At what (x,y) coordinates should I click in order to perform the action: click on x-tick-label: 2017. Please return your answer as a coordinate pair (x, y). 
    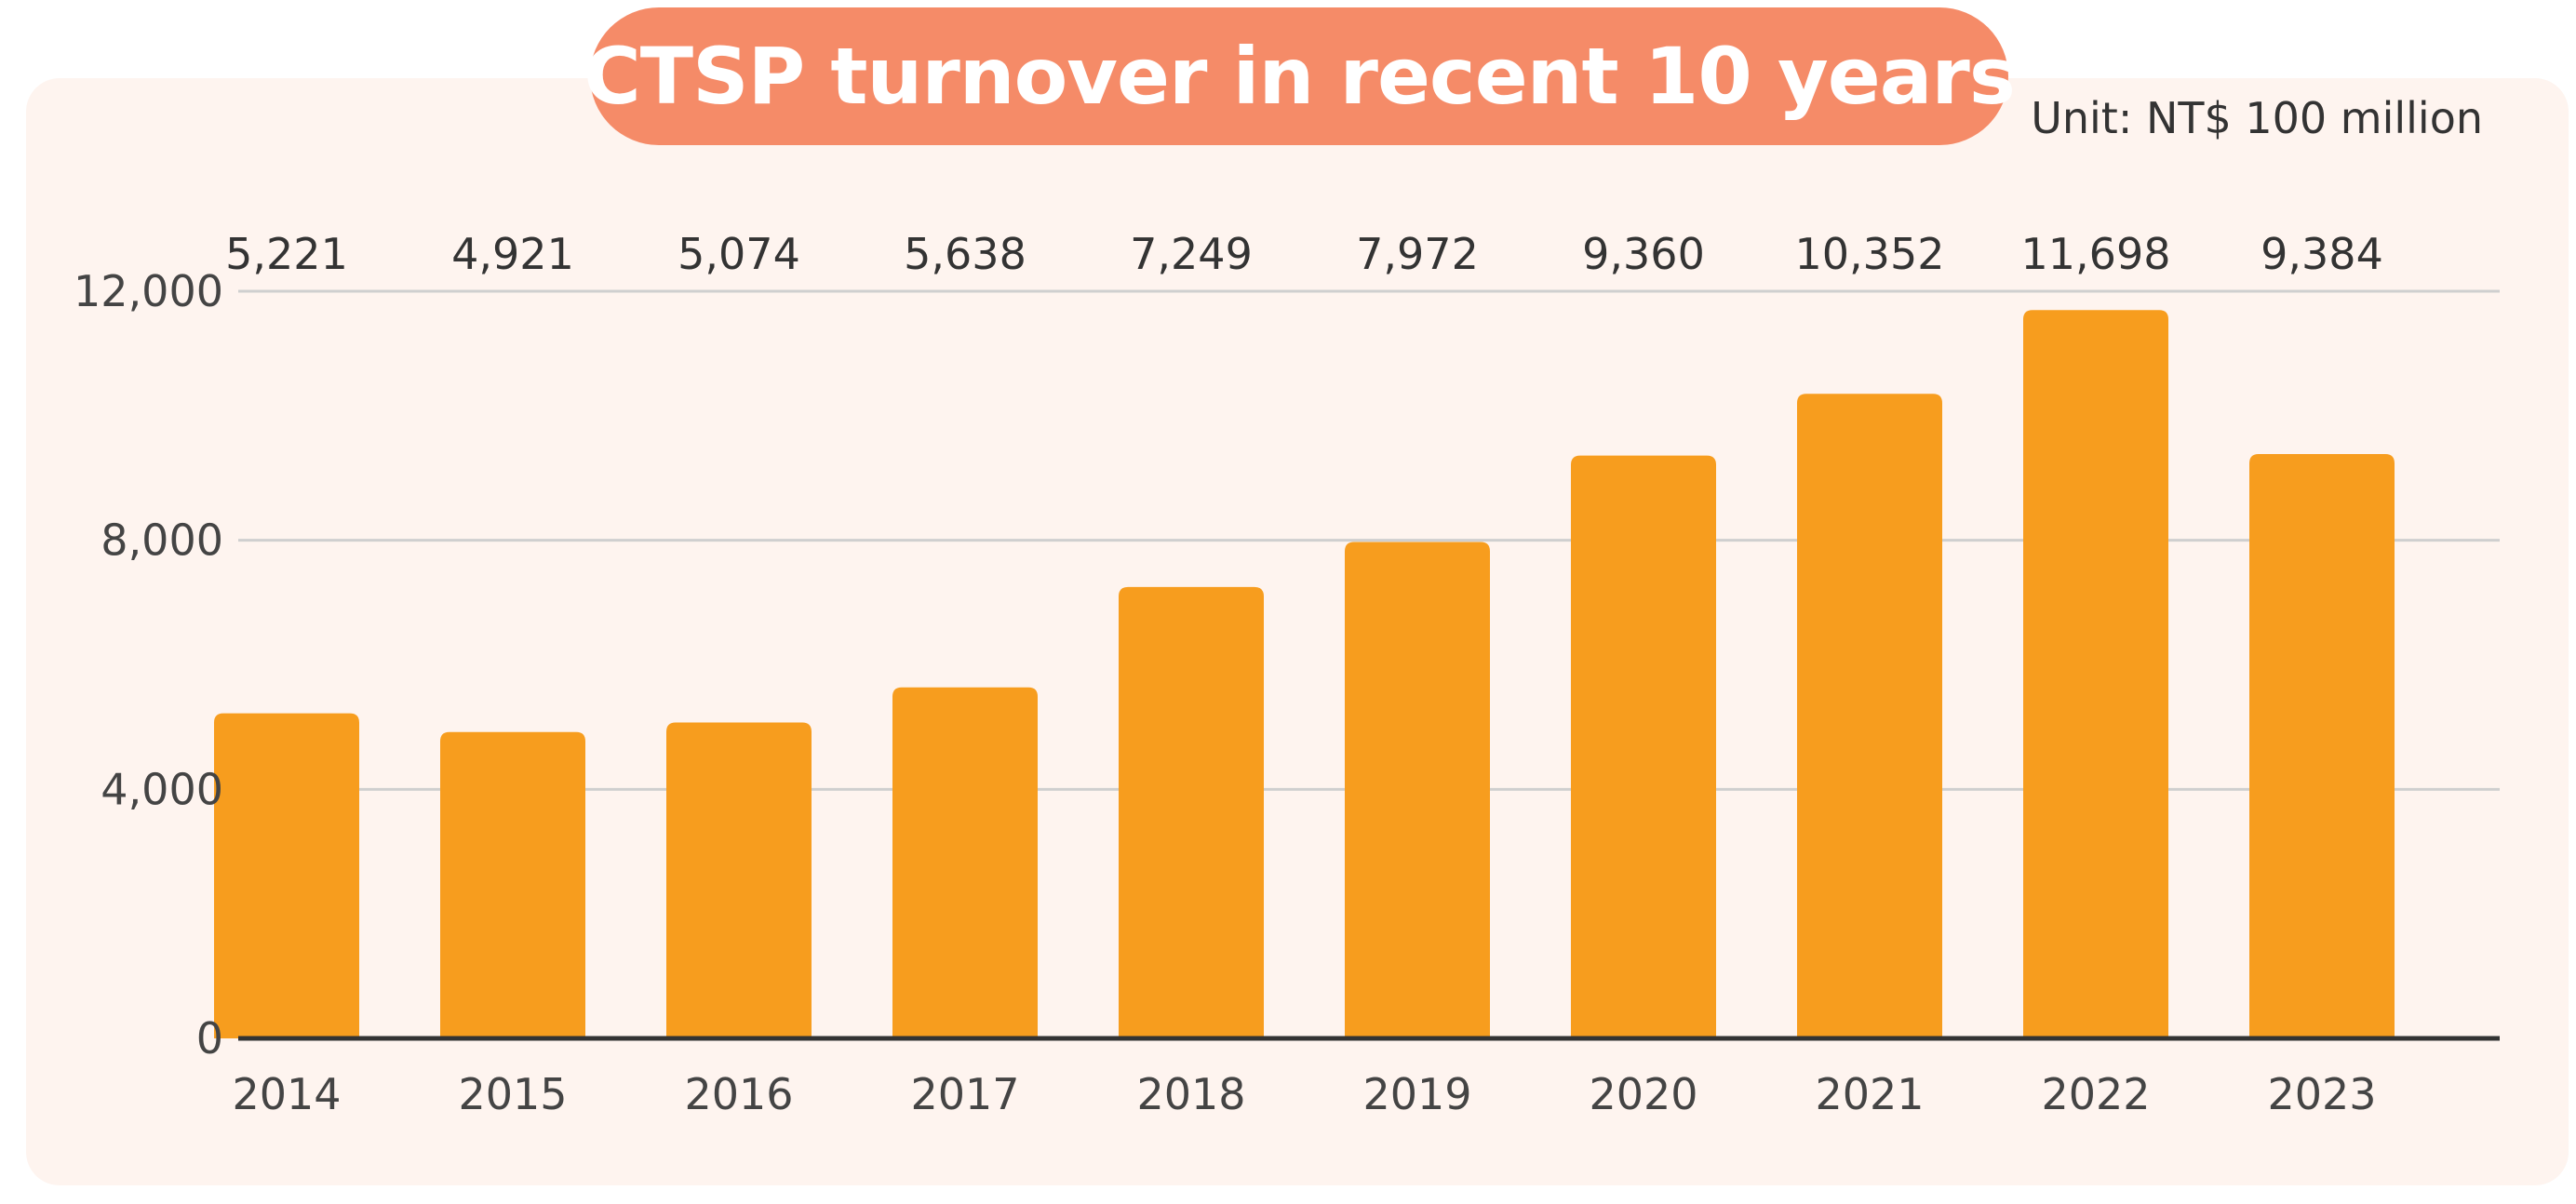
    Looking at the image, I should click on (964, 1094).